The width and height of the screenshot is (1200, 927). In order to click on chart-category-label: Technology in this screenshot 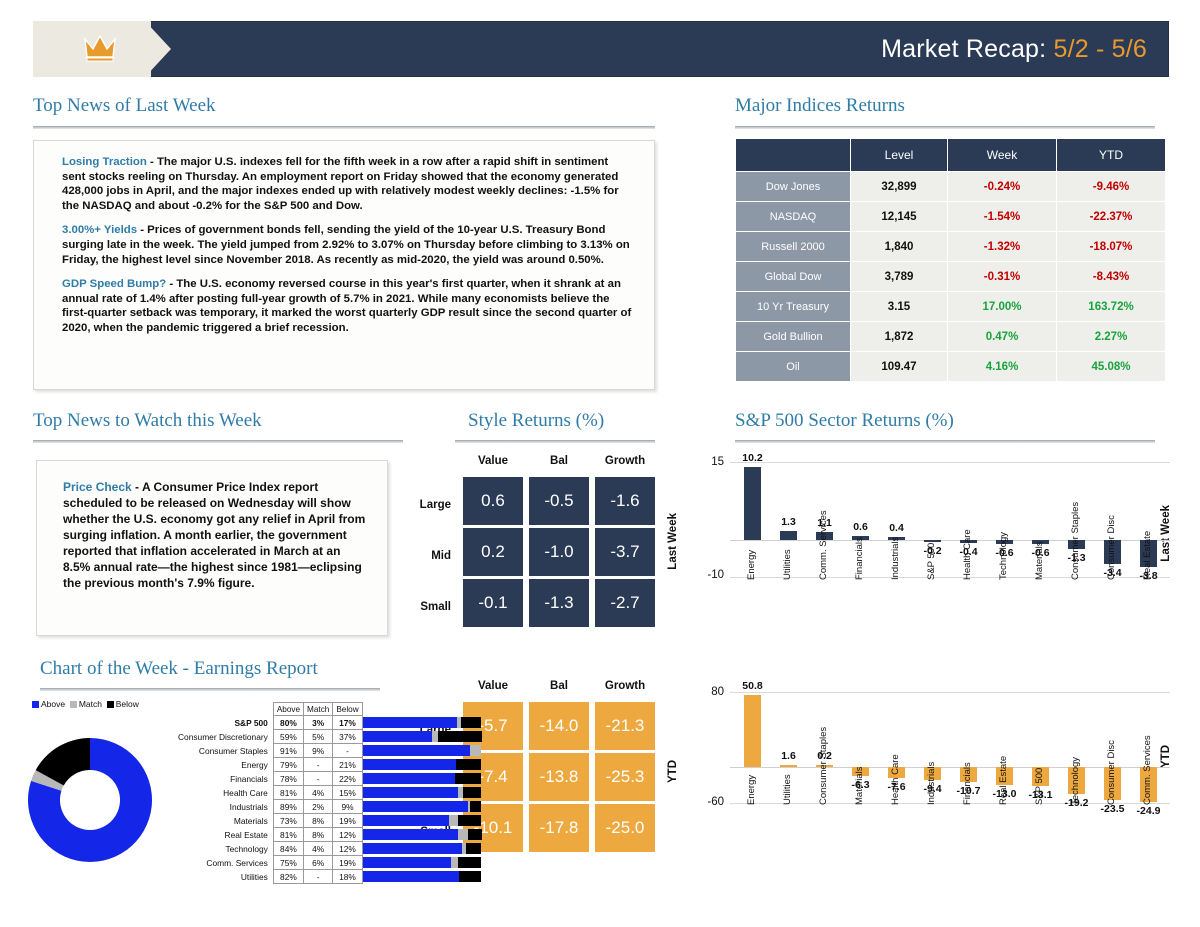, I will do `click(1003, 555)`.